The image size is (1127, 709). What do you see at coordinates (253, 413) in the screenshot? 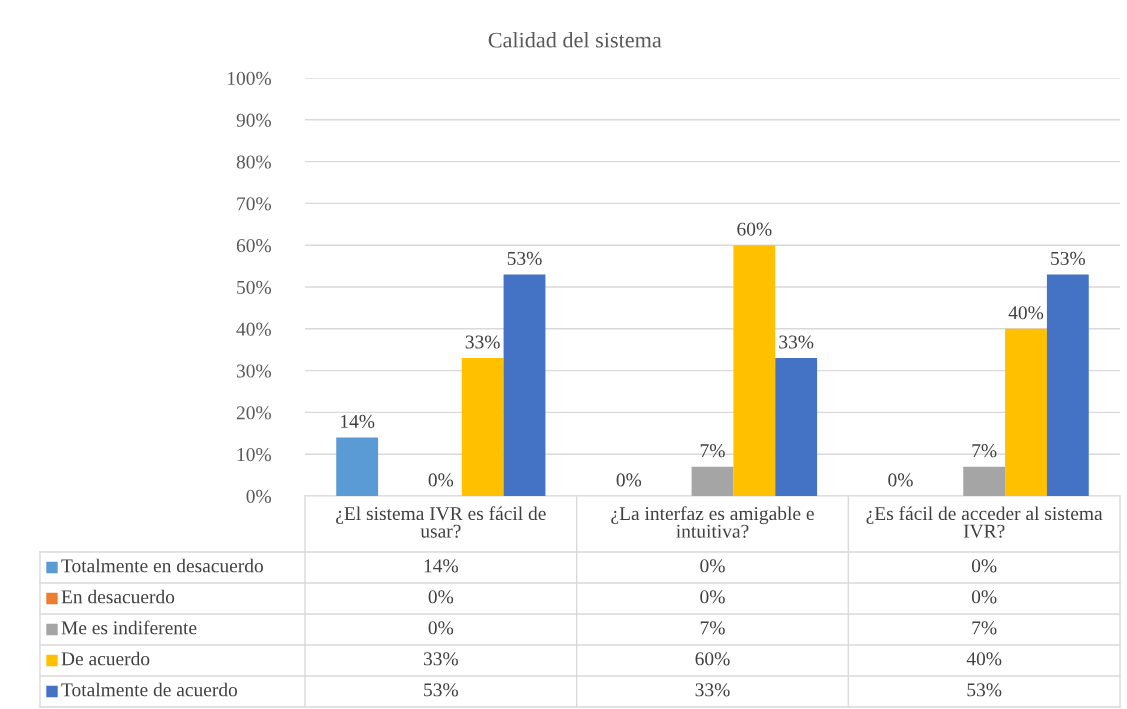
I see `y-tick-label: 20%` at bounding box center [253, 413].